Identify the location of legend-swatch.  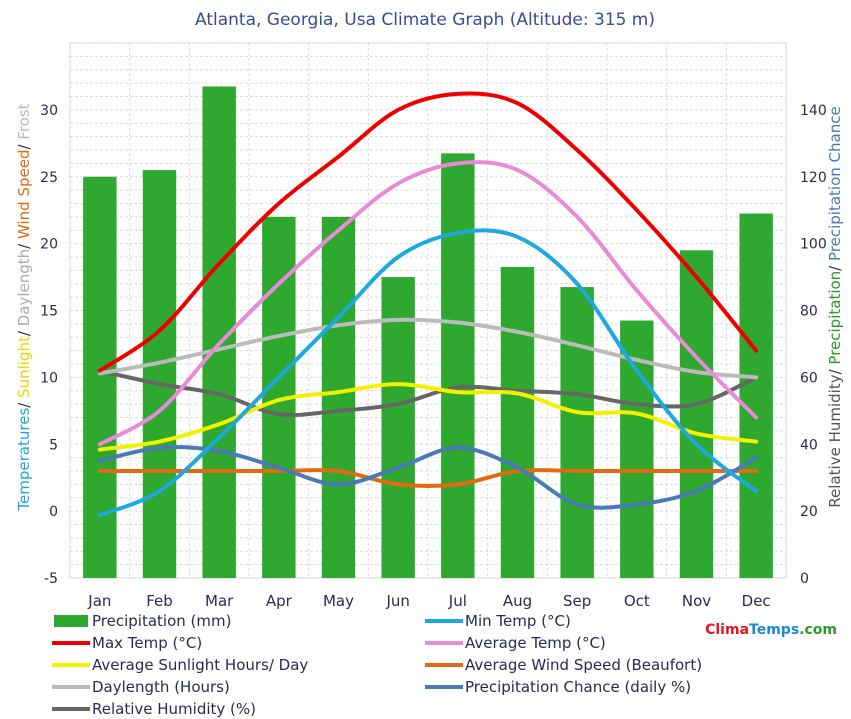
(71, 621).